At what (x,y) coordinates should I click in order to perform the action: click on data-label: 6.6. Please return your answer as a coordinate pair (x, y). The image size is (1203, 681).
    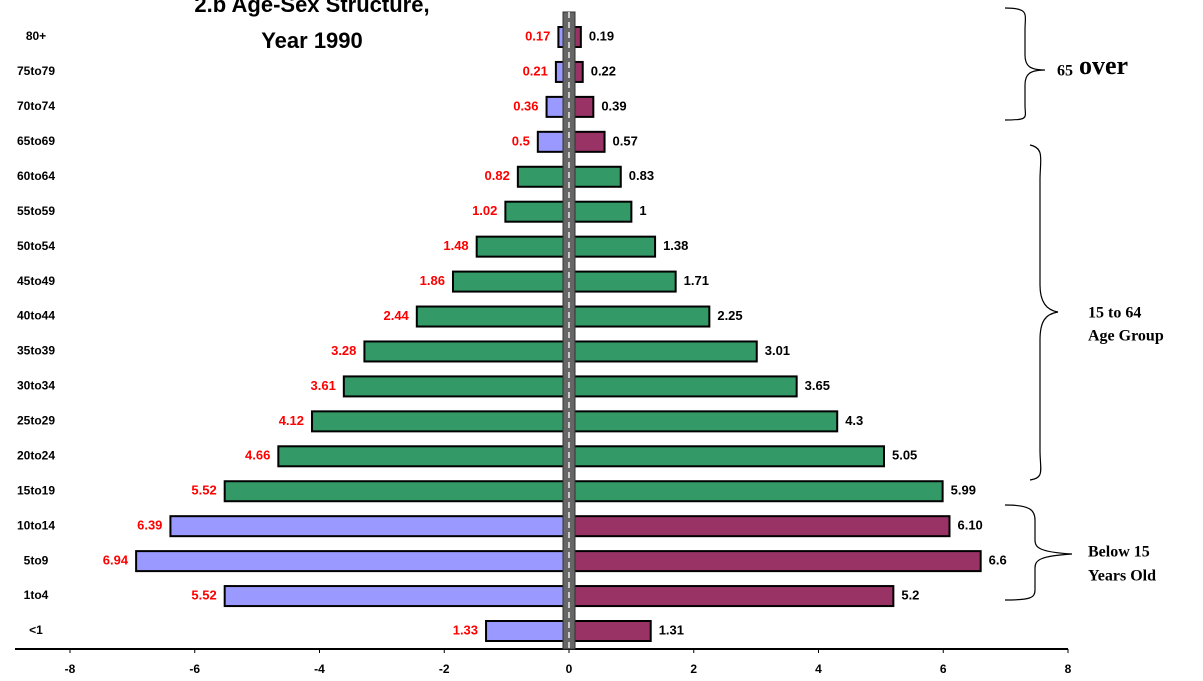
    Looking at the image, I should click on (998, 560).